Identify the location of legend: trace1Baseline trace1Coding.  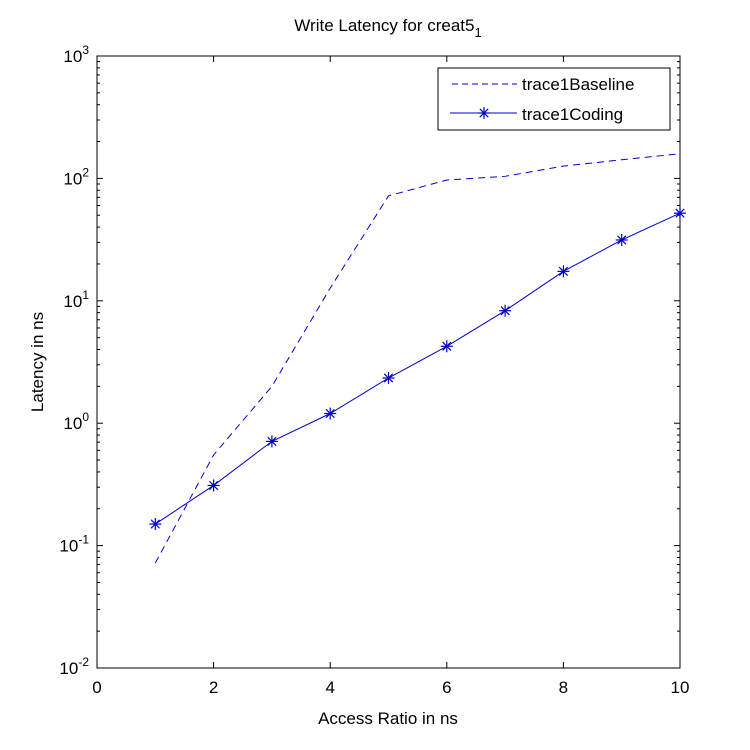
(554, 99).